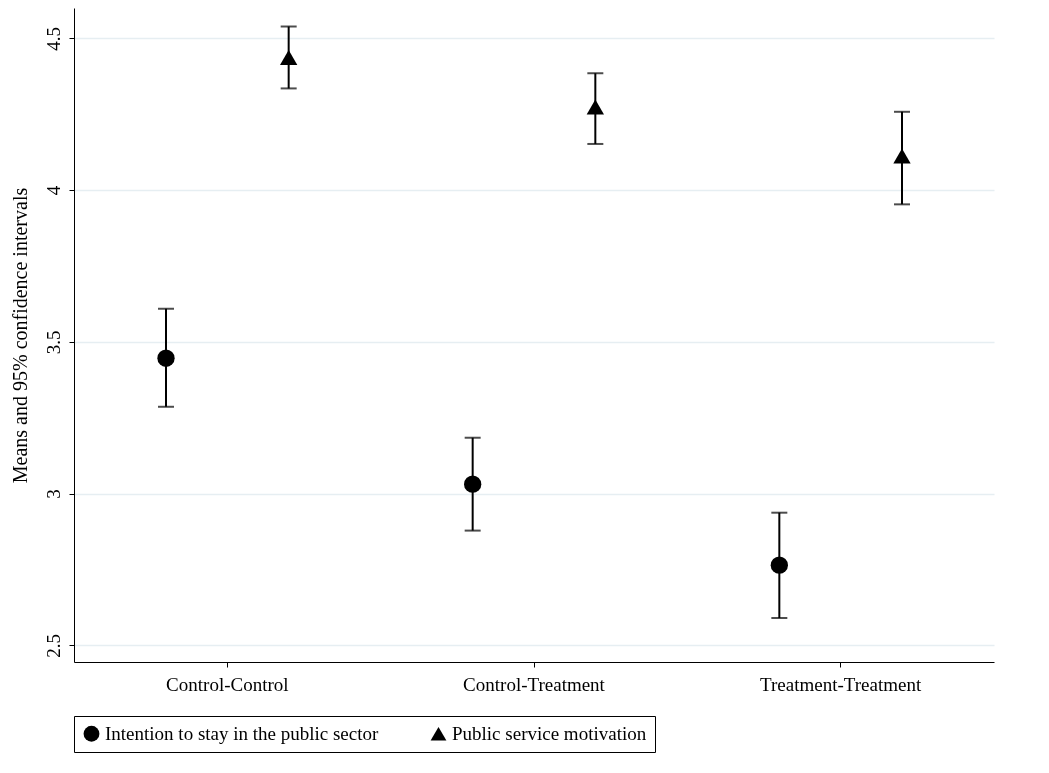 Image resolution: width=1049 pixels, height=773 pixels. Describe the element at coordinates (242, 733) in the screenshot. I see `legend-label: Intention to stay in the public sector` at that location.